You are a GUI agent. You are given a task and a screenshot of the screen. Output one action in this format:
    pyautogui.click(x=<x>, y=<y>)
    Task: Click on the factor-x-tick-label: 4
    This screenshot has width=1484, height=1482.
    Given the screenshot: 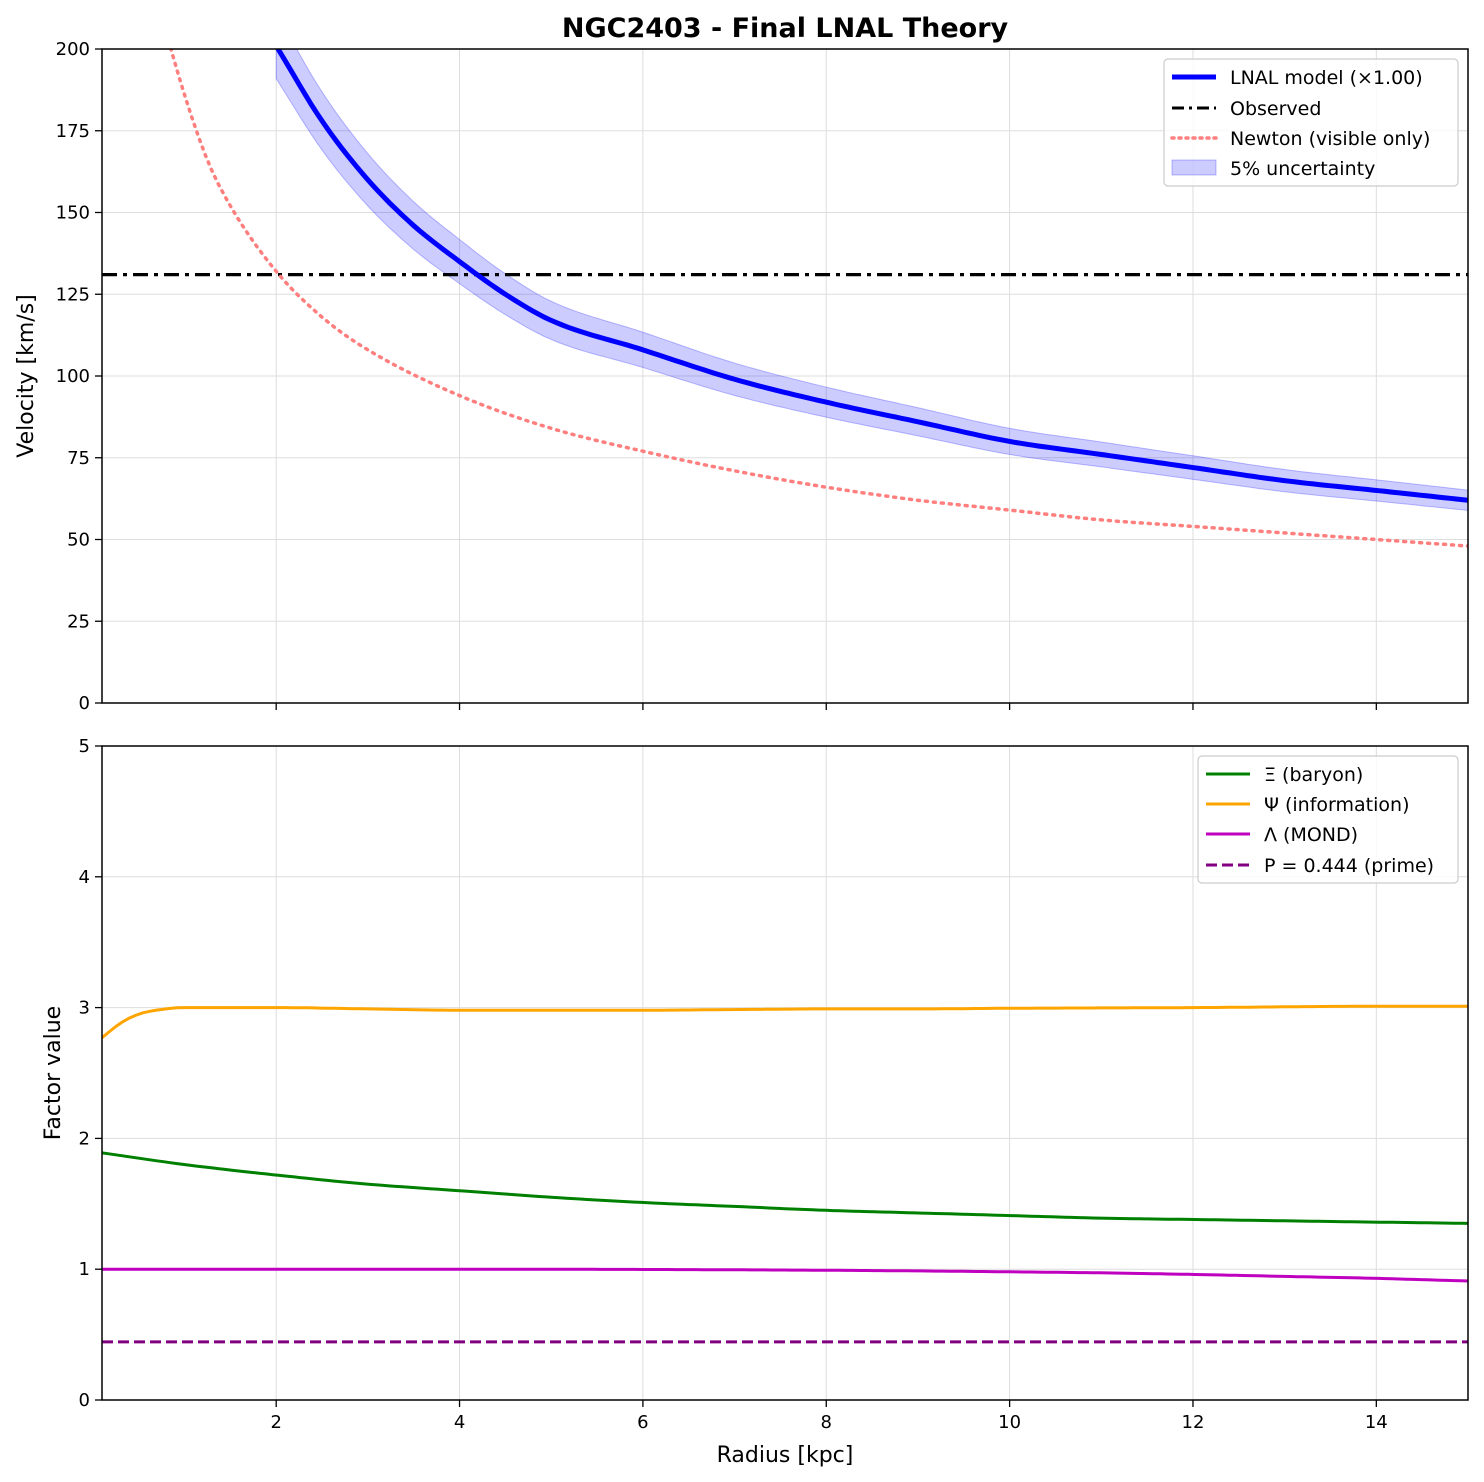 What is the action you would take?
    pyautogui.click(x=459, y=1422)
    